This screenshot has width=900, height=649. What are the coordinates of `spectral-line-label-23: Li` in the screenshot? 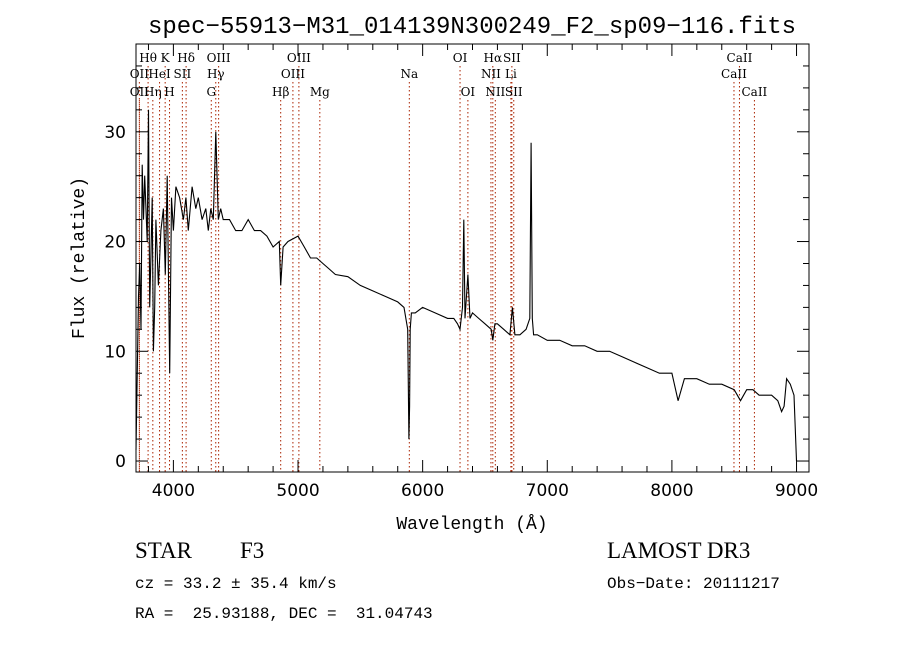 It's located at (511, 74).